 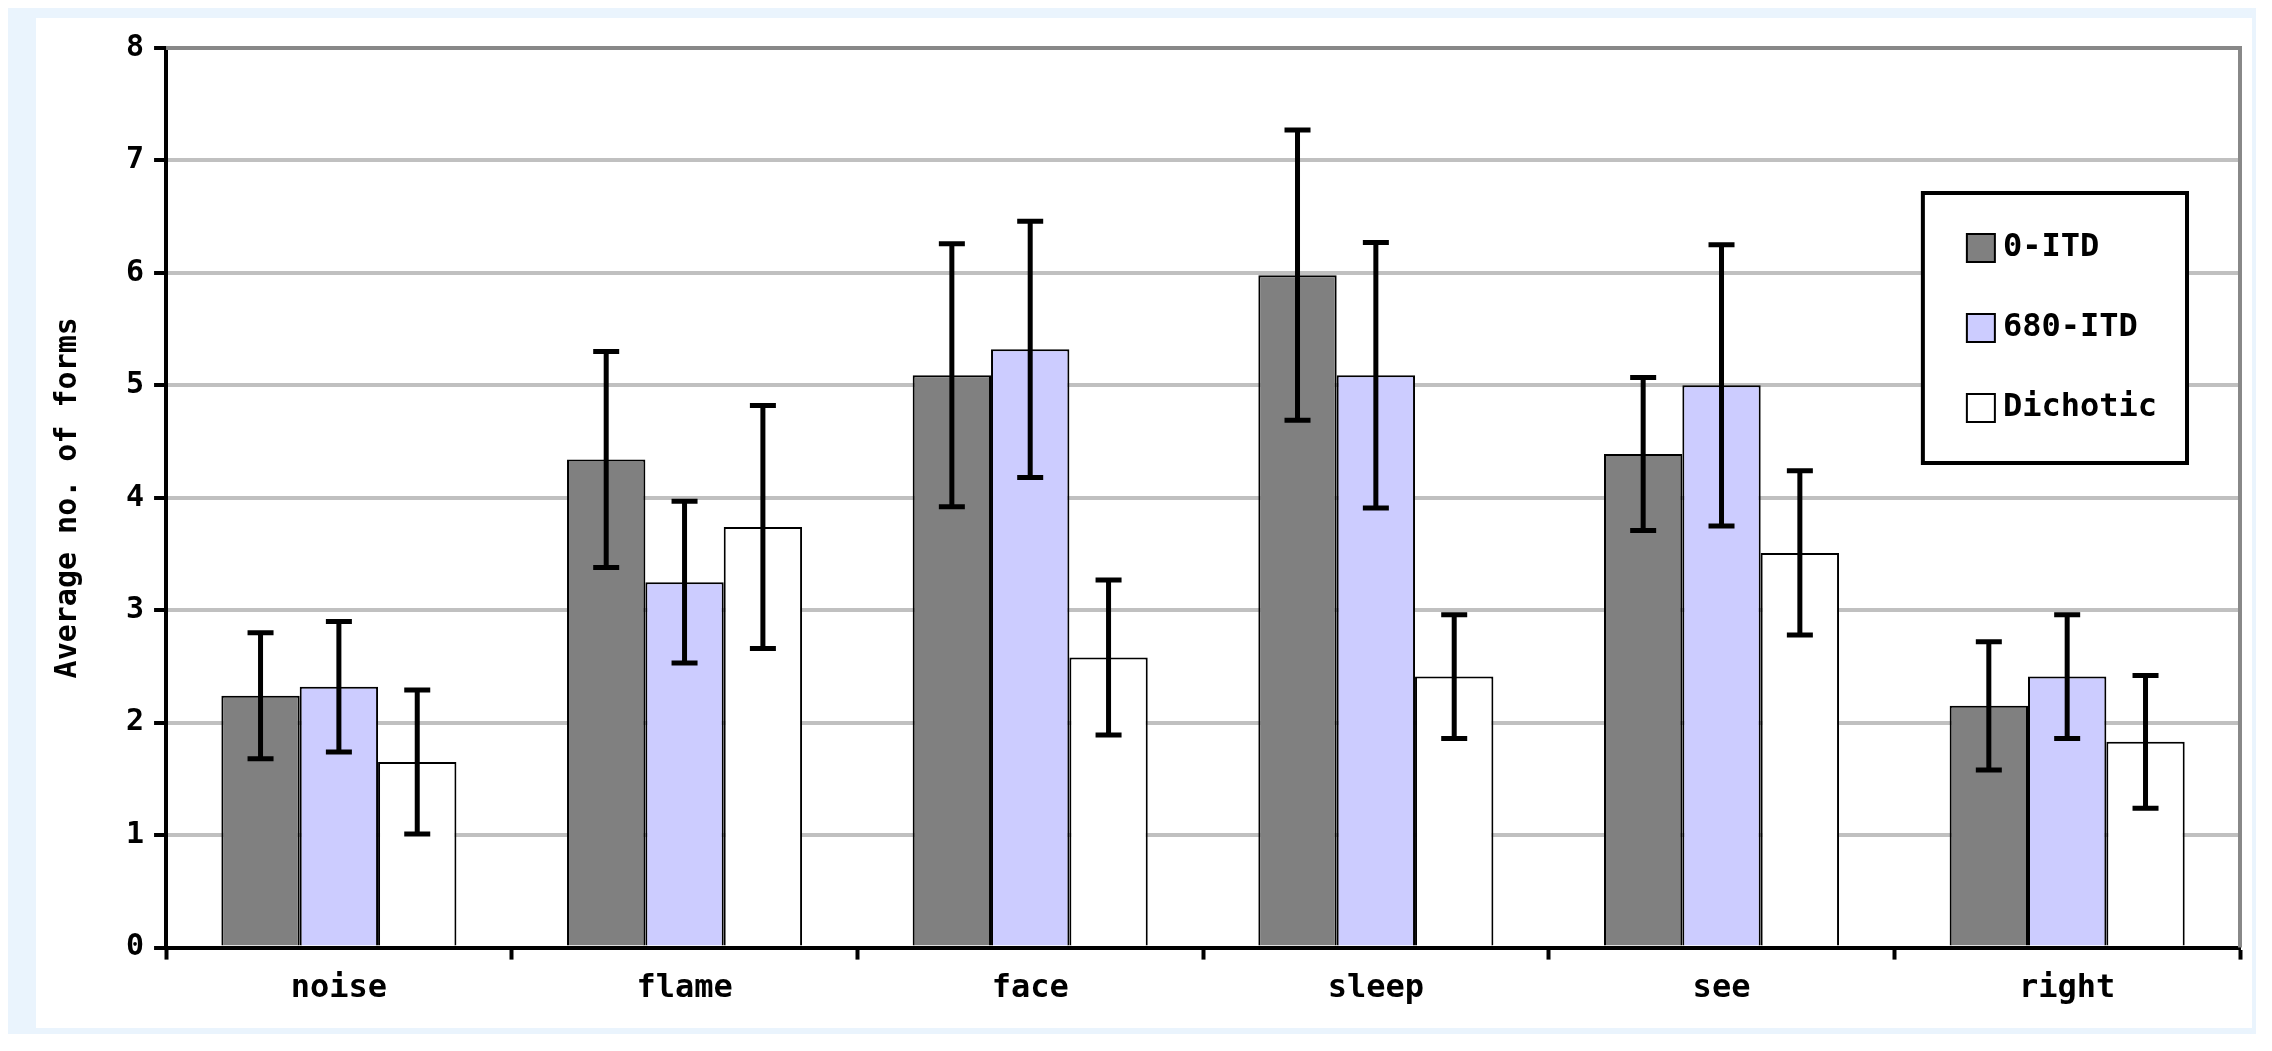 What do you see at coordinates (2051, 245) in the screenshot?
I see `legend-label: 0-ITD` at bounding box center [2051, 245].